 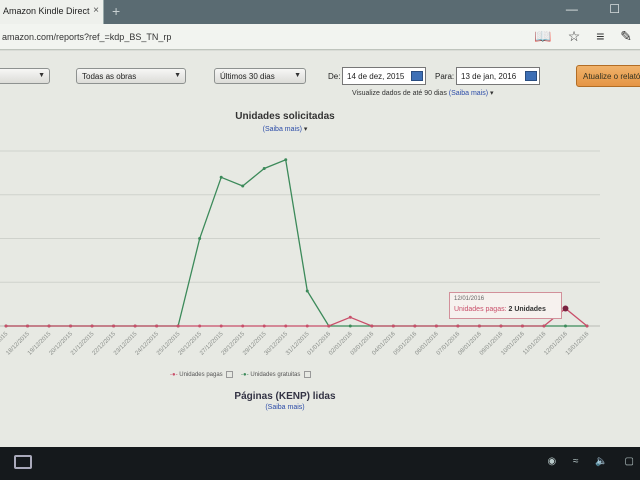 I want to click on tooltip-value: Unidades pagas: 2 Unidades, so click(x=500, y=309).